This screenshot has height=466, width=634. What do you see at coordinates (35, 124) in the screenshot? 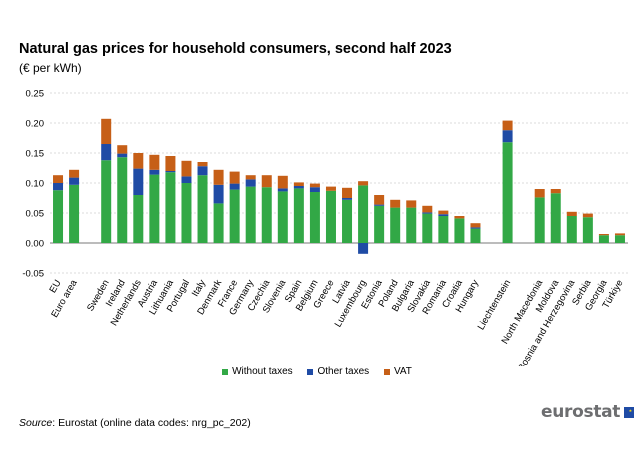
I see `y-tick-label: 0.20` at bounding box center [35, 124].